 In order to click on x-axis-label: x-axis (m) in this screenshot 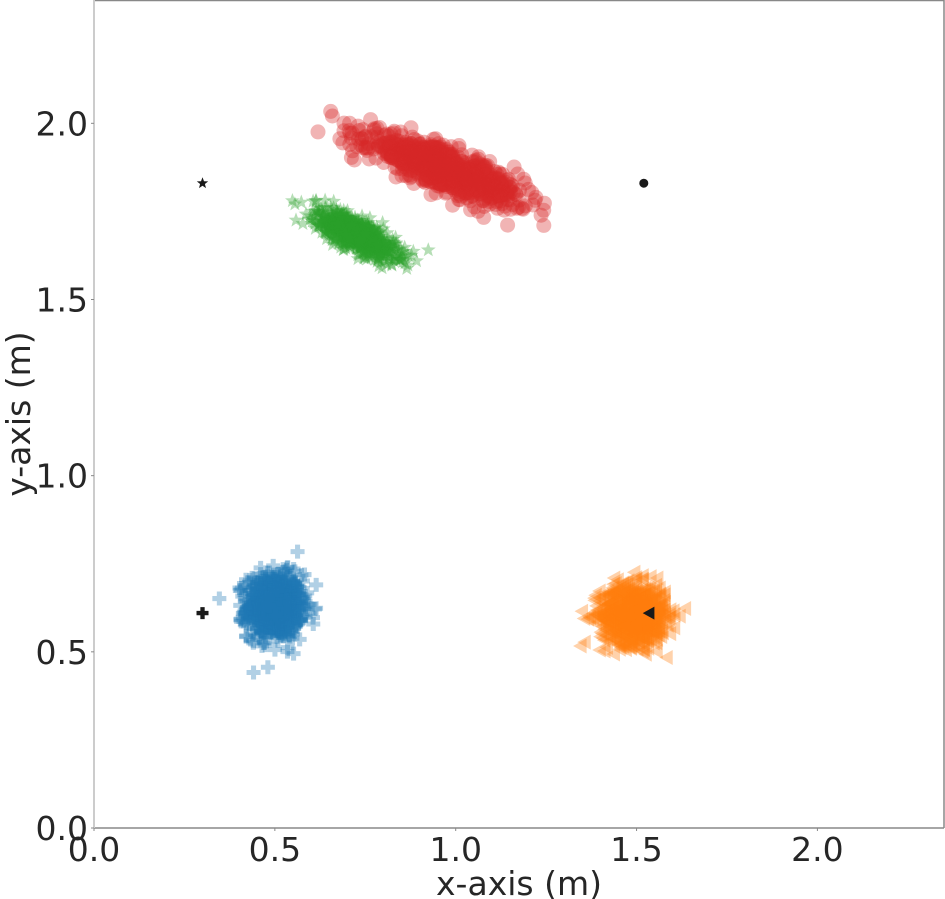, I will do `click(519, 881)`.